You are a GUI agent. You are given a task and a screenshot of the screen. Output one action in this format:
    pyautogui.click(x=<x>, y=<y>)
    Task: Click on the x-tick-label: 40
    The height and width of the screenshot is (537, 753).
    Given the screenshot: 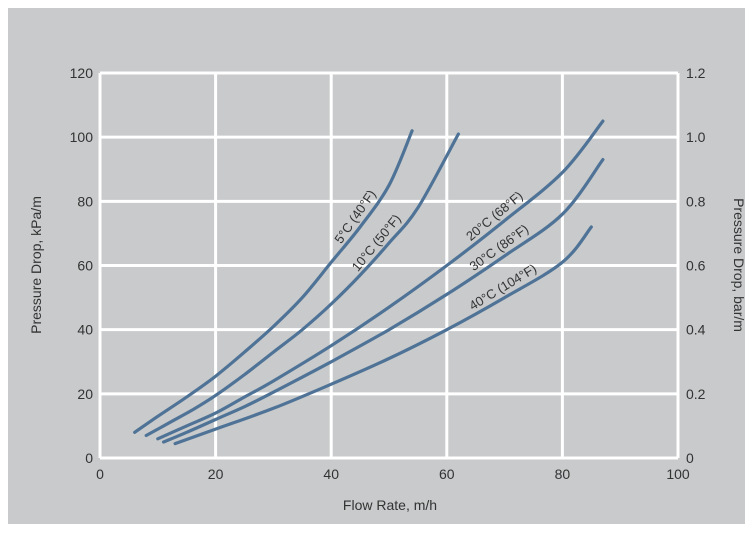 What is the action you would take?
    pyautogui.click(x=331, y=474)
    